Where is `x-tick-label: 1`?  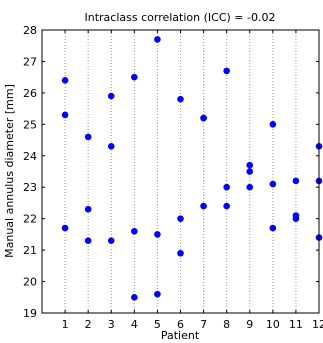 x-tick-label: 1 is located at coordinates (65, 324).